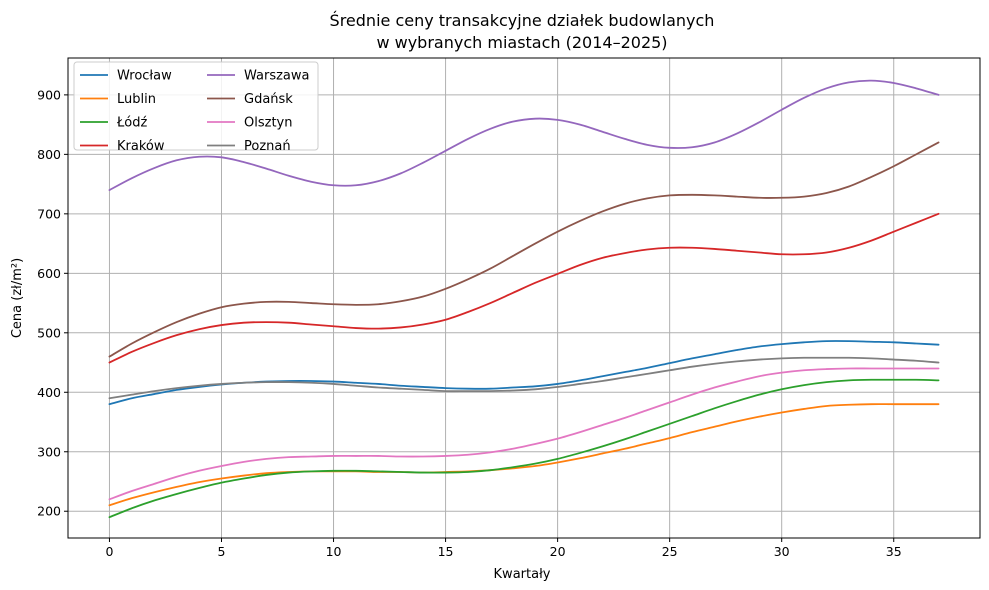 The height and width of the screenshot is (590, 989). Describe the element at coordinates (49, 213) in the screenshot. I see `y-tick-label: 700` at that location.